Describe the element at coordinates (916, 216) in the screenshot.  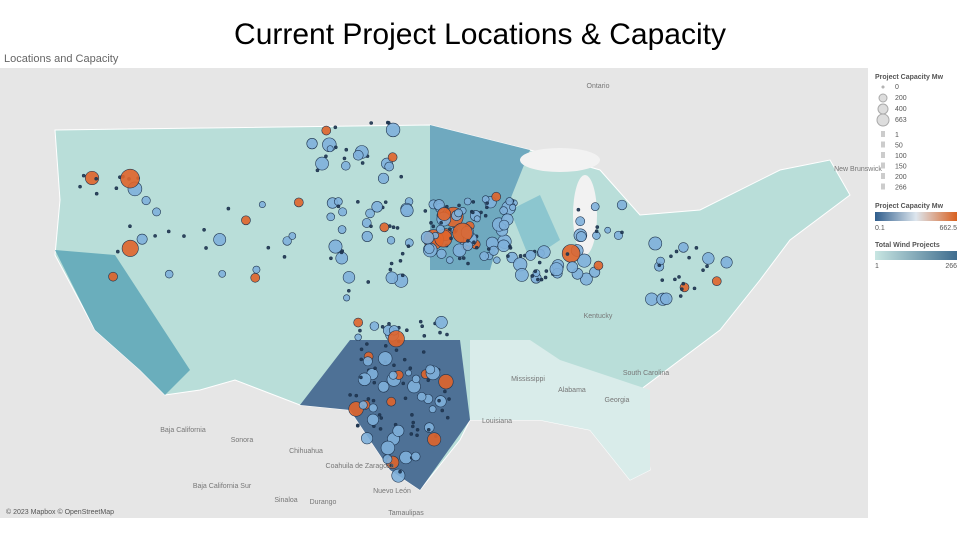
I see `color-ramp` at that location.